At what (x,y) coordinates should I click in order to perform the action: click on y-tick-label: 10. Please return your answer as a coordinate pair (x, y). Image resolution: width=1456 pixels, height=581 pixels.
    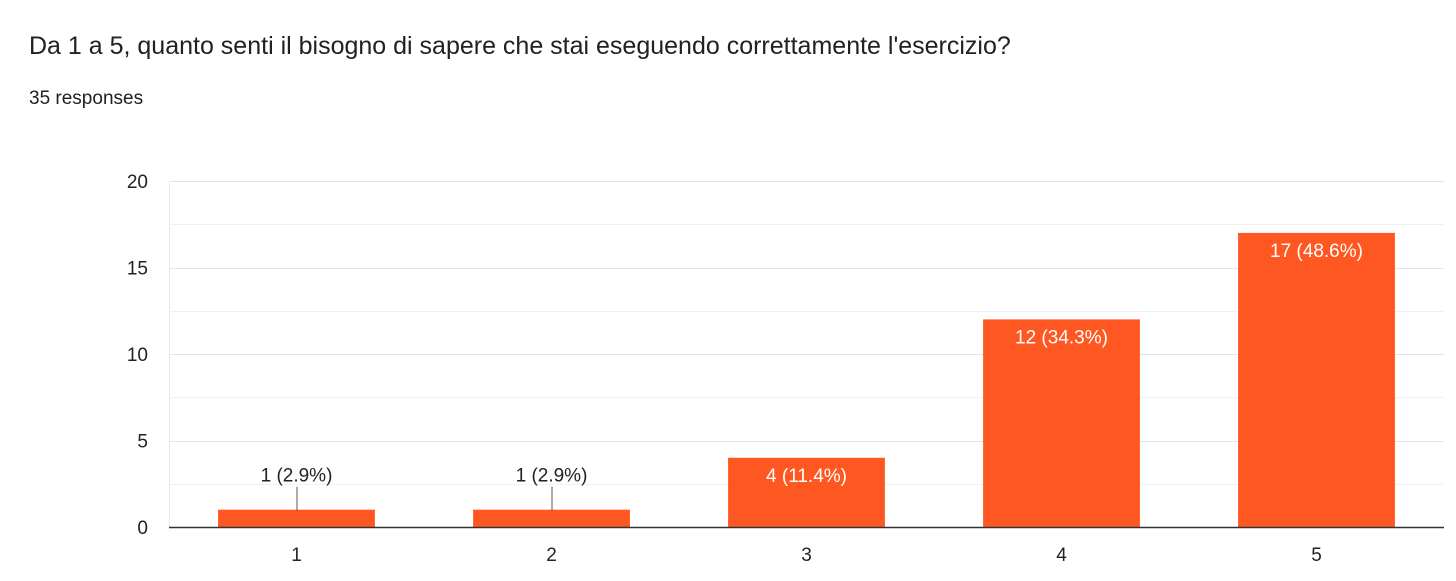
    Looking at the image, I should click on (137, 355).